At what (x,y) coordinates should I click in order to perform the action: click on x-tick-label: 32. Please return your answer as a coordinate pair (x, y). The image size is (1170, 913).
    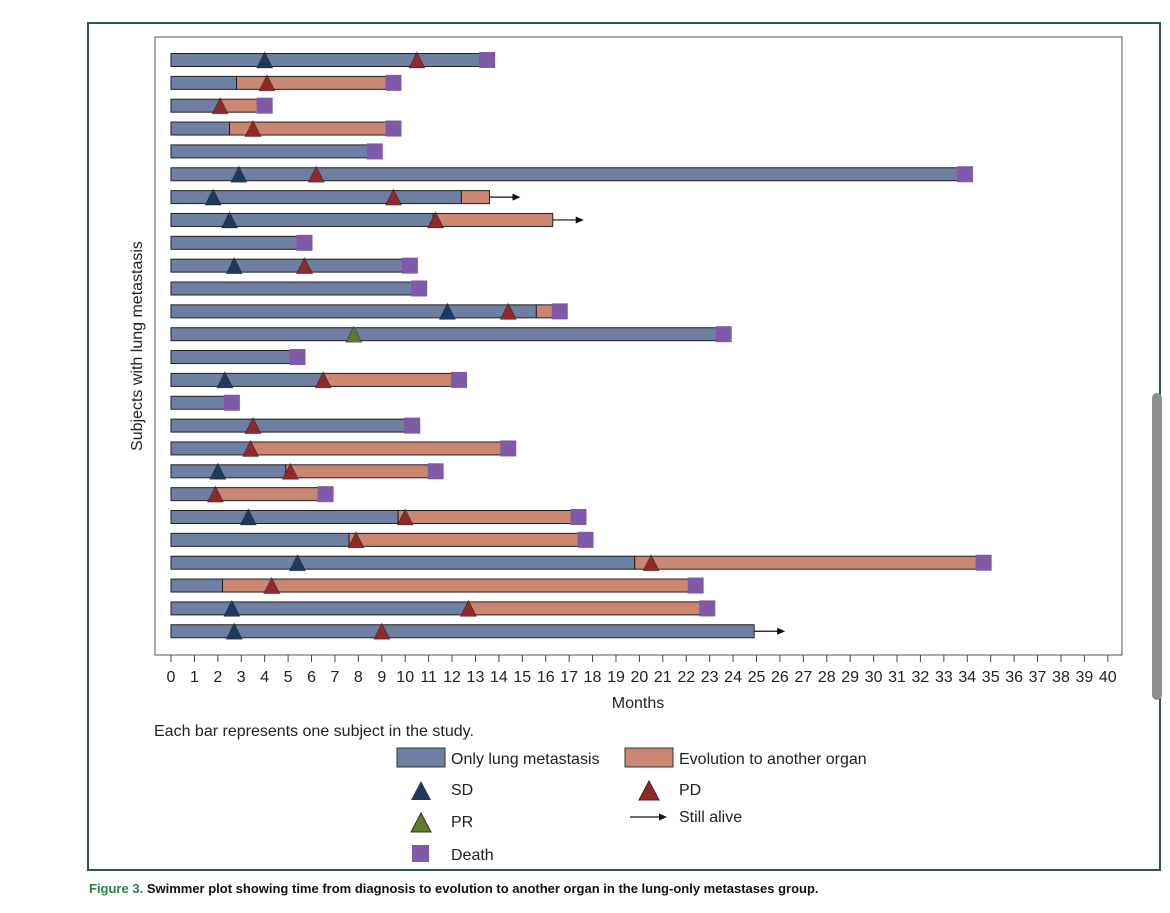
    Looking at the image, I should click on (921, 677).